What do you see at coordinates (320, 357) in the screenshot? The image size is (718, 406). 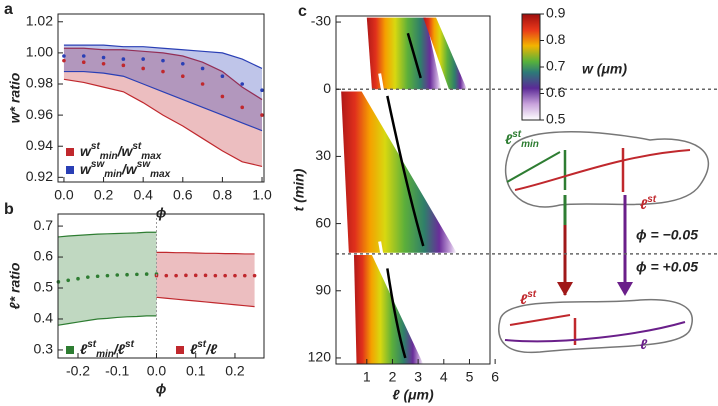 I see `y-tick-label: 120` at bounding box center [320, 357].